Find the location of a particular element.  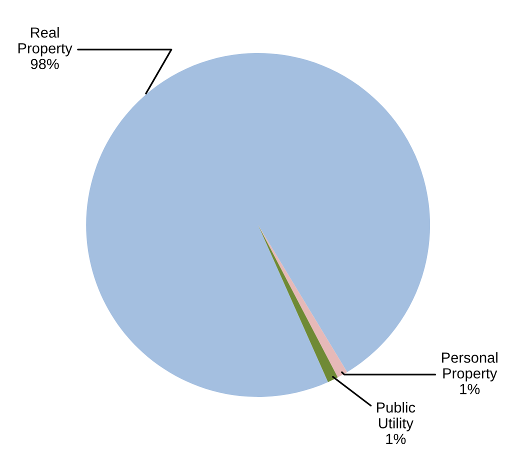

data-label: 98% is located at coordinates (44, 64).